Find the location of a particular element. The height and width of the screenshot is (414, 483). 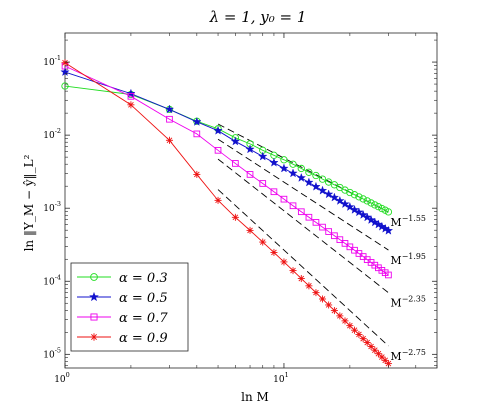

y-tick-label-exponent: -5 is located at coordinates (58, 350).